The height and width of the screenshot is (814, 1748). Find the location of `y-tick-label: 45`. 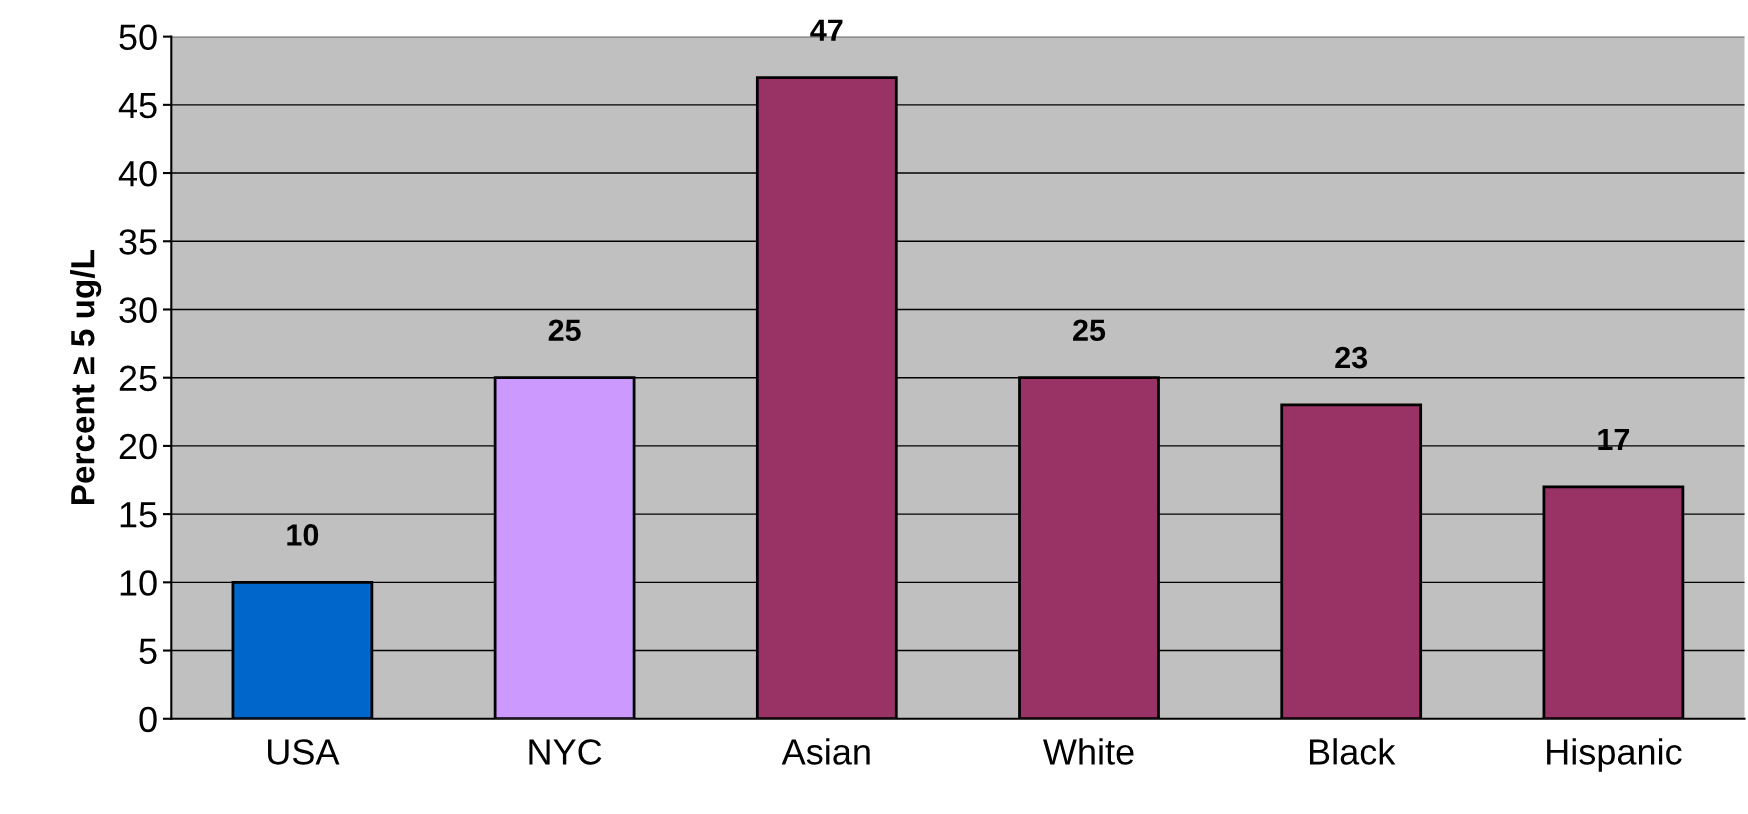

y-tick-label: 45 is located at coordinates (137, 106).